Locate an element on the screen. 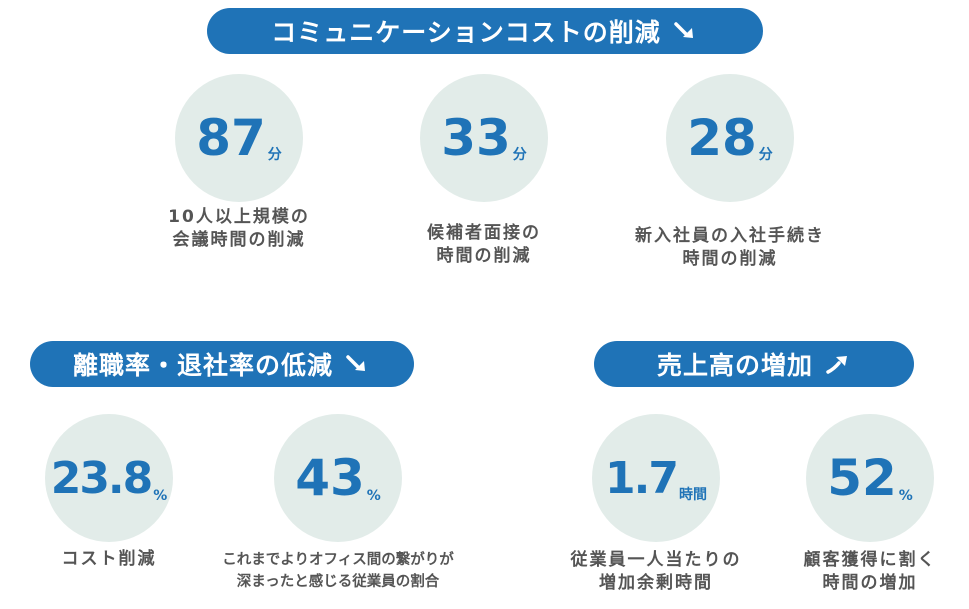 The height and width of the screenshot is (609, 969). stat-circle-customer: 52 % is located at coordinates (870, 478).